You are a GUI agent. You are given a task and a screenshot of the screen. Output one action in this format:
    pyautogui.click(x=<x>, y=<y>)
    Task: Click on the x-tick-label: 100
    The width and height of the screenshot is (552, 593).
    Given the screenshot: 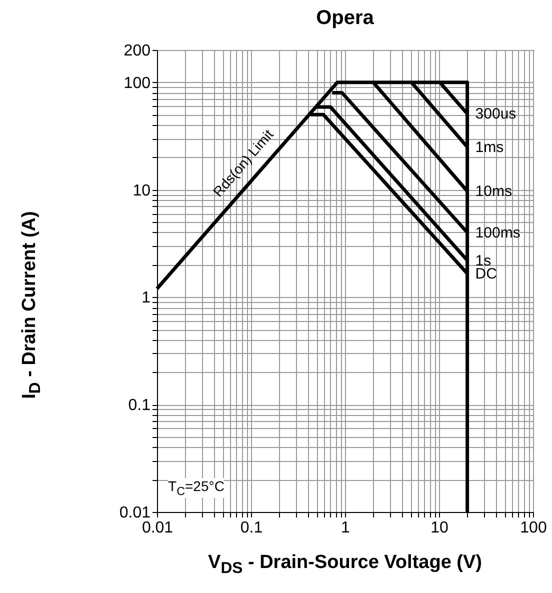 What is the action you would take?
    pyautogui.click(x=533, y=528)
    